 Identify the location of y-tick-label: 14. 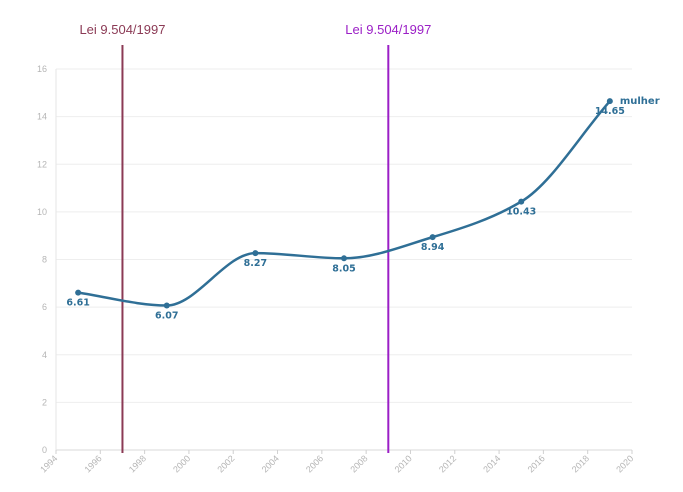
(42, 117).